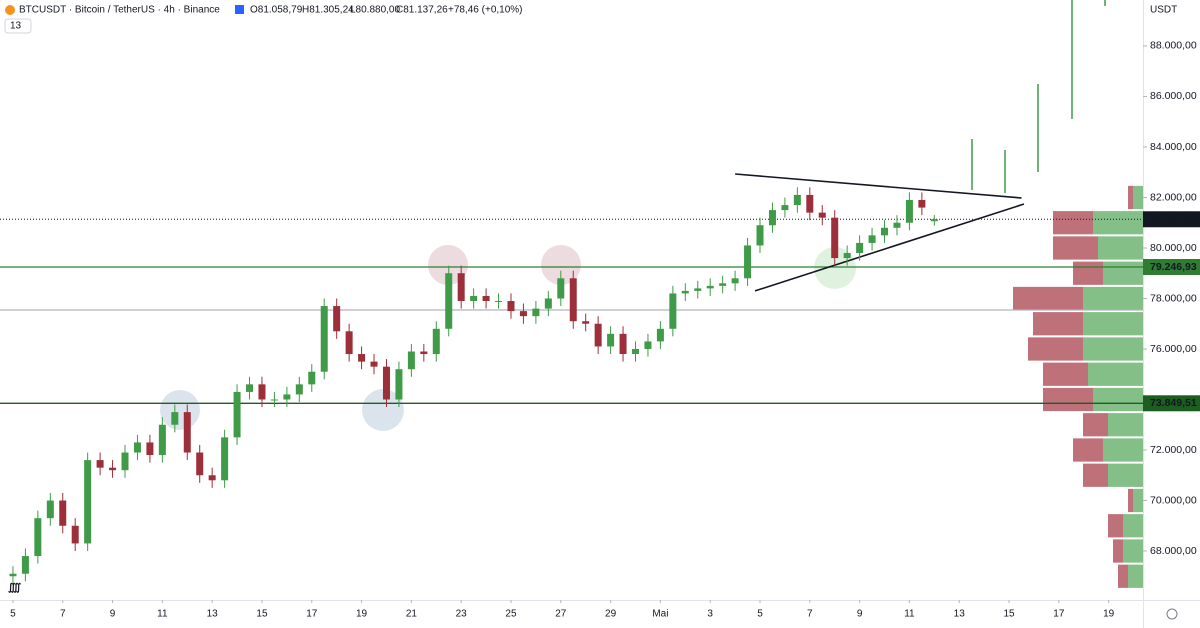  I want to click on y-tick-label: 88.000,00, so click(1173, 46).